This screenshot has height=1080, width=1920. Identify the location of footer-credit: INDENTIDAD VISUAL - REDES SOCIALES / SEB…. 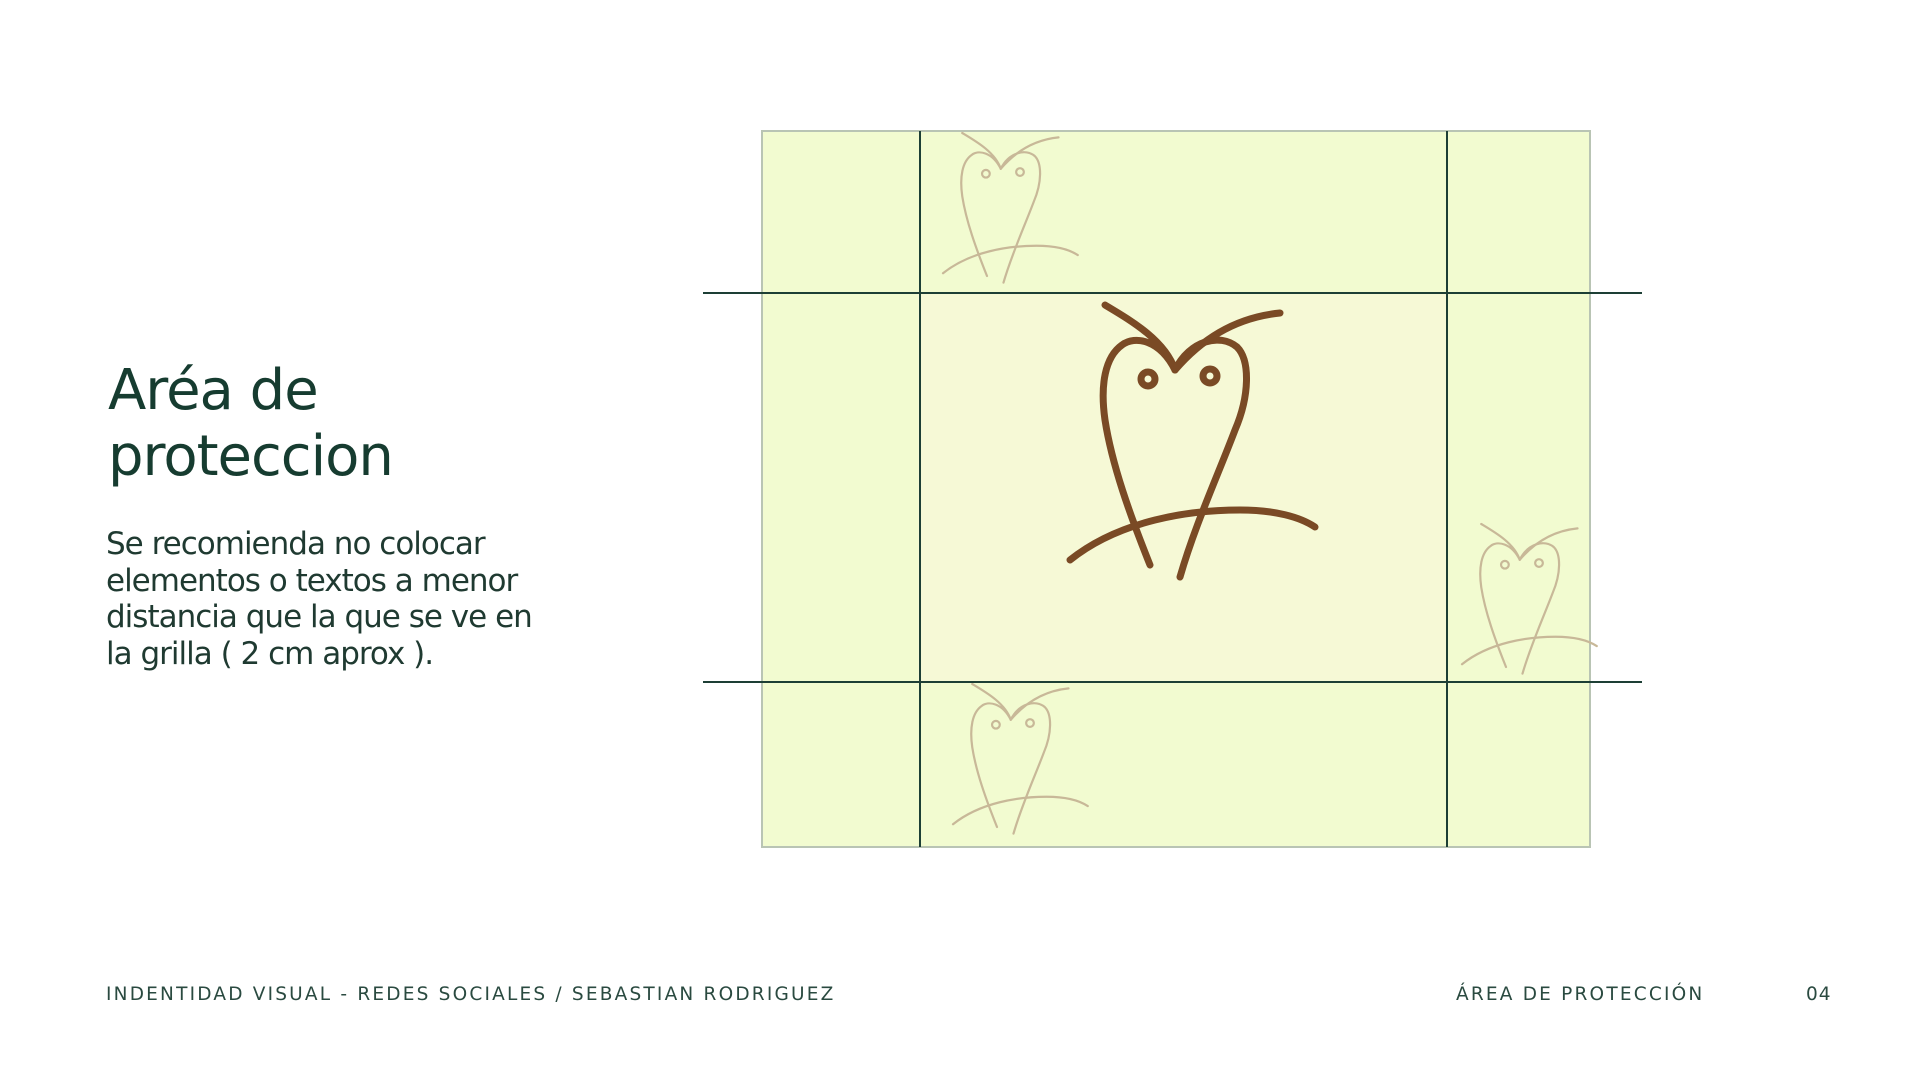
(471, 994).